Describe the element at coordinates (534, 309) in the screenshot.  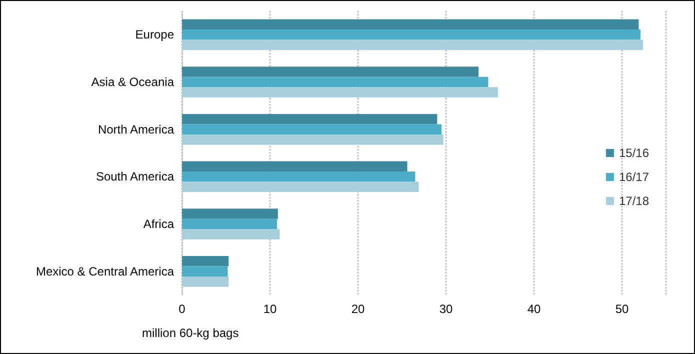
I see `x-tick-label: 40` at that location.